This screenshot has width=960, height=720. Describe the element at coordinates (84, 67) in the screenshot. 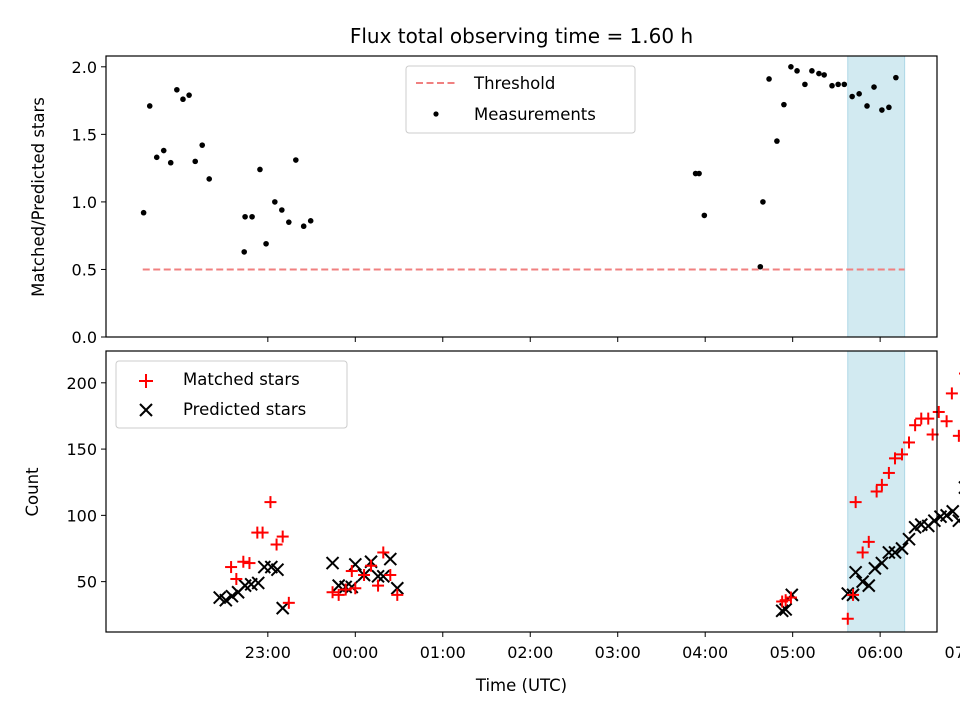

I see `top-y-tick-label: 2.0` at that location.